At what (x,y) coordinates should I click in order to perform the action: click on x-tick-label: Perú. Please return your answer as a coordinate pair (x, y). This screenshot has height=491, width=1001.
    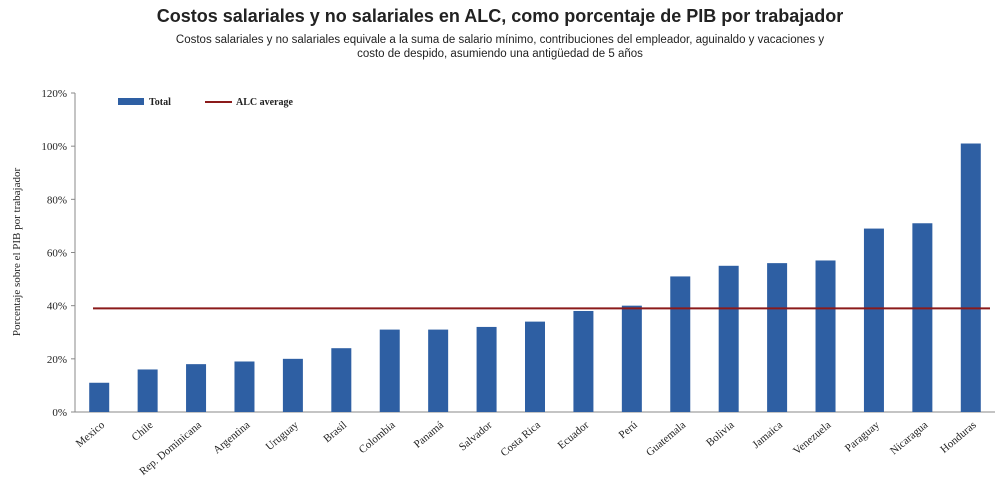
    Looking at the image, I should click on (629, 430).